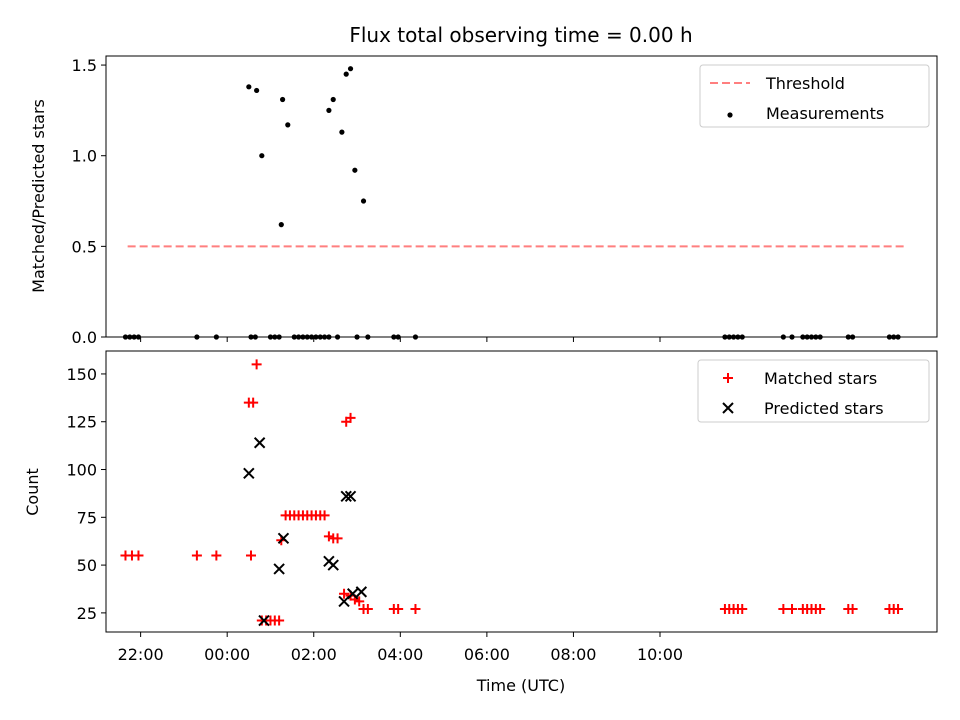 Image resolution: width=960 pixels, height=720 pixels. Describe the element at coordinates (314, 654) in the screenshot. I see `x-tick-label: 02:00` at that location.